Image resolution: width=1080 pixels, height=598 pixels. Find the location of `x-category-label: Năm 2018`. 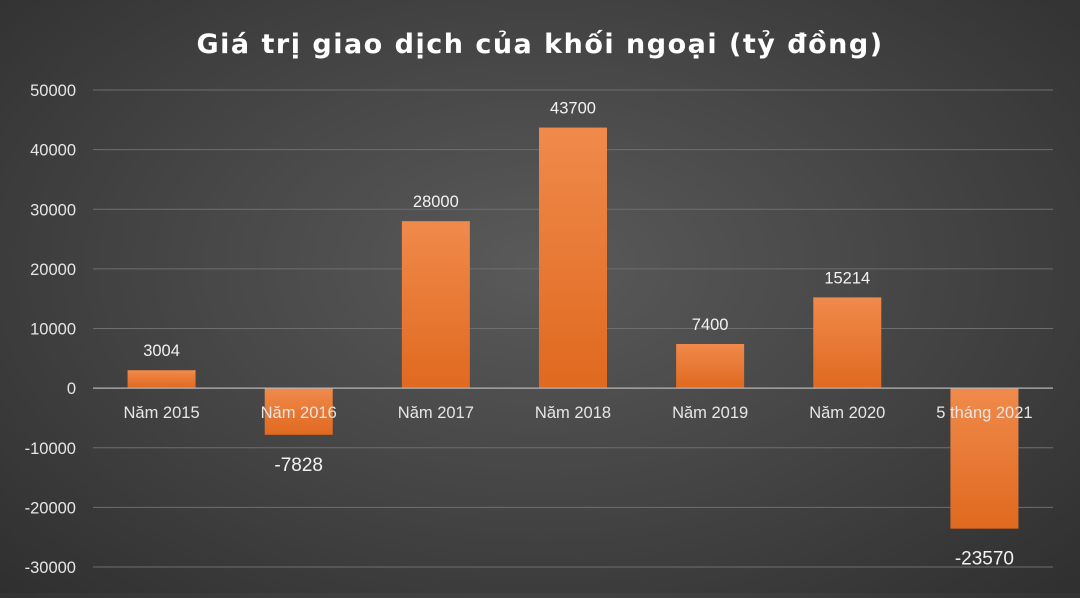

x-category-label: Năm 2018 is located at coordinates (573, 413).